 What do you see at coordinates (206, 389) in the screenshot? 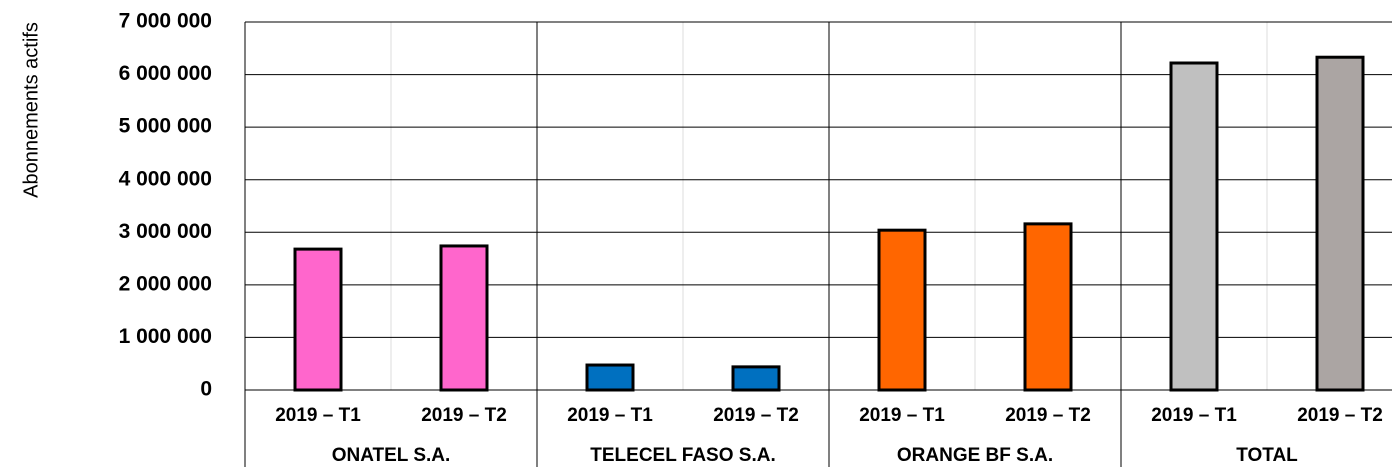
I see `y-tick-label: 0` at bounding box center [206, 389].